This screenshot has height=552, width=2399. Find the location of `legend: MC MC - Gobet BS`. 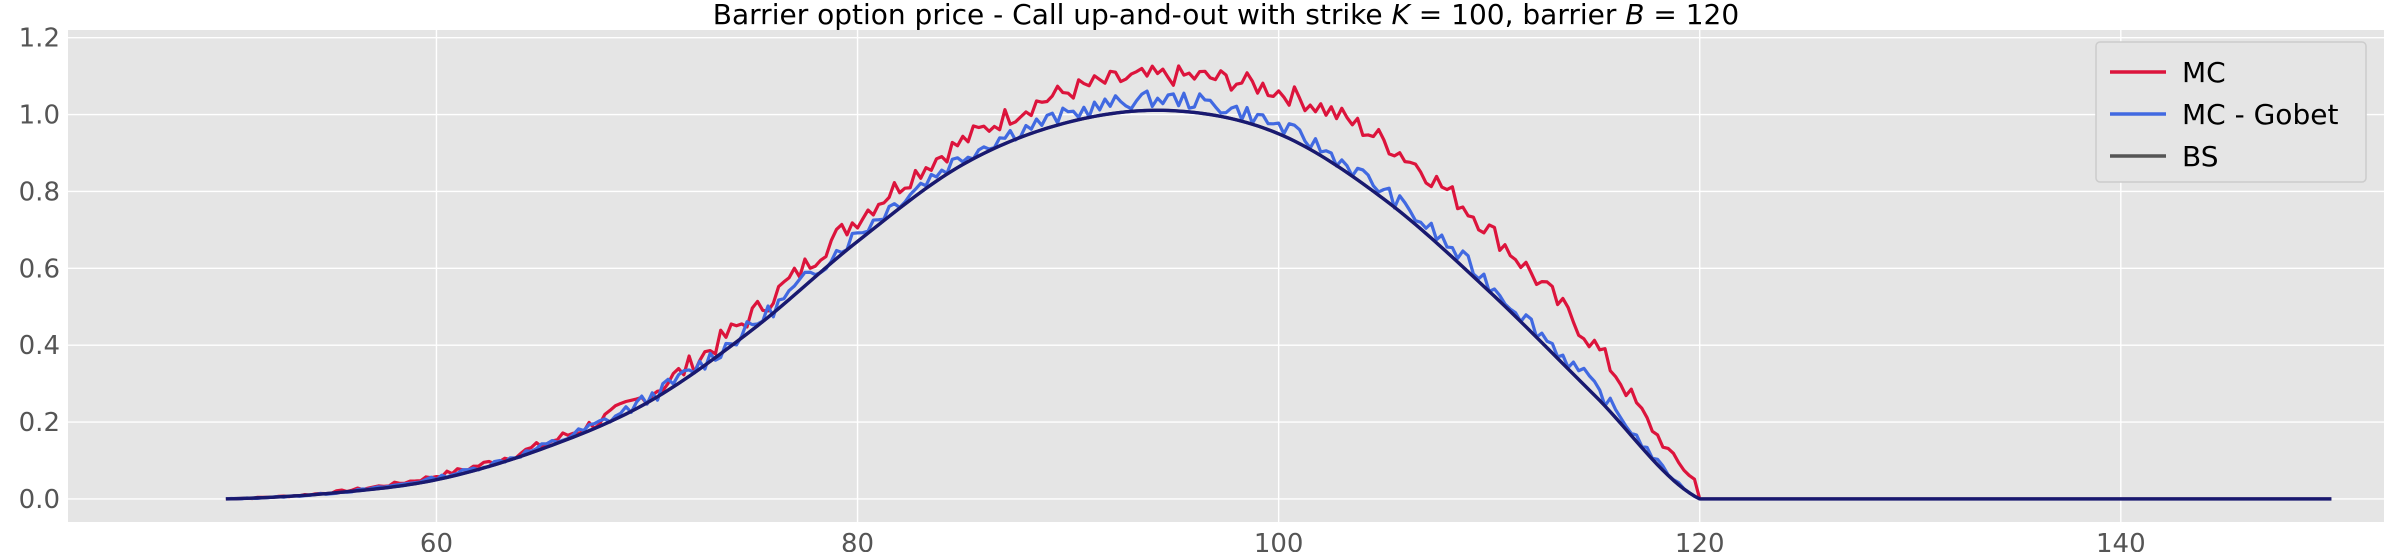

legend: MC MC - Gobet BS is located at coordinates (2231, 112).